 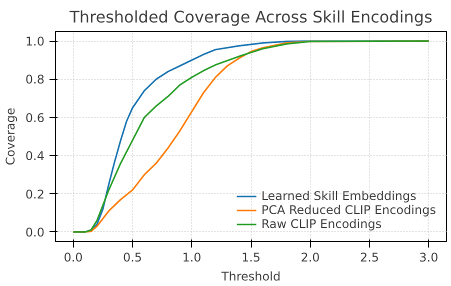 What do you see at coordinates (428, 257) in the screenshot?
I see `x-tick-label: 3.0` at bounding box center [428, 257].